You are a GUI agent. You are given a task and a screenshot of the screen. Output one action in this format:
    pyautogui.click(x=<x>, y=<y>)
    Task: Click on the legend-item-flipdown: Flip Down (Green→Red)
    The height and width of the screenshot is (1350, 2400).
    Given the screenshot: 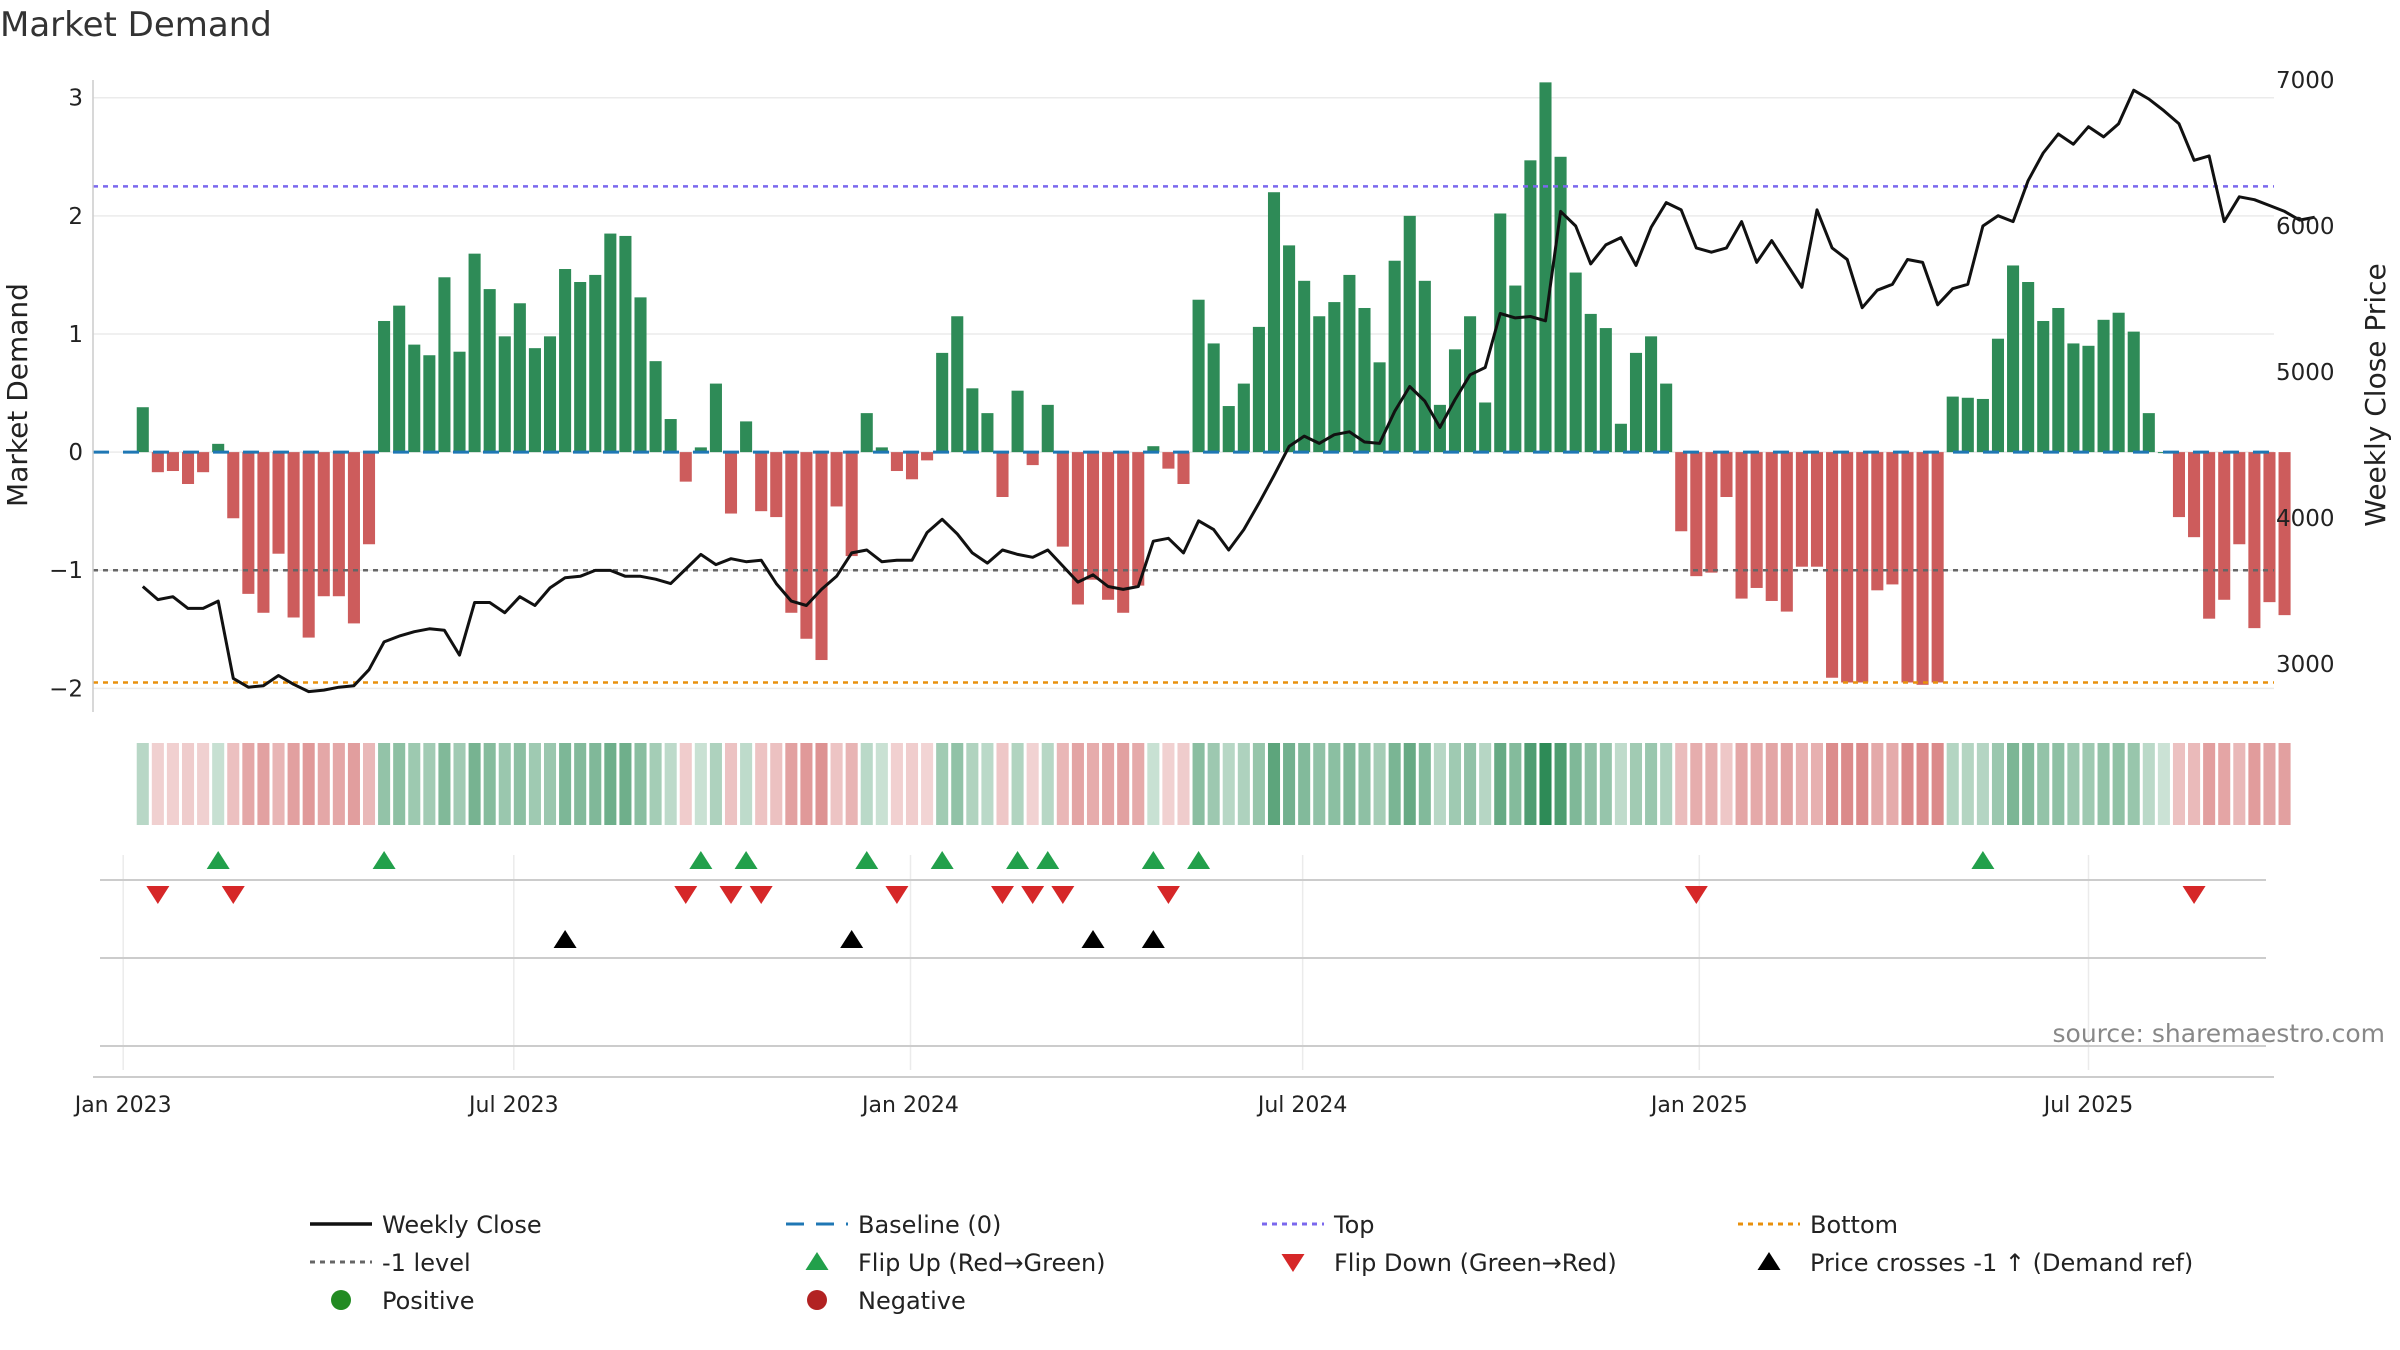 What is the action you would take?
    pyautogui.click(x=1449, y=1263)
    